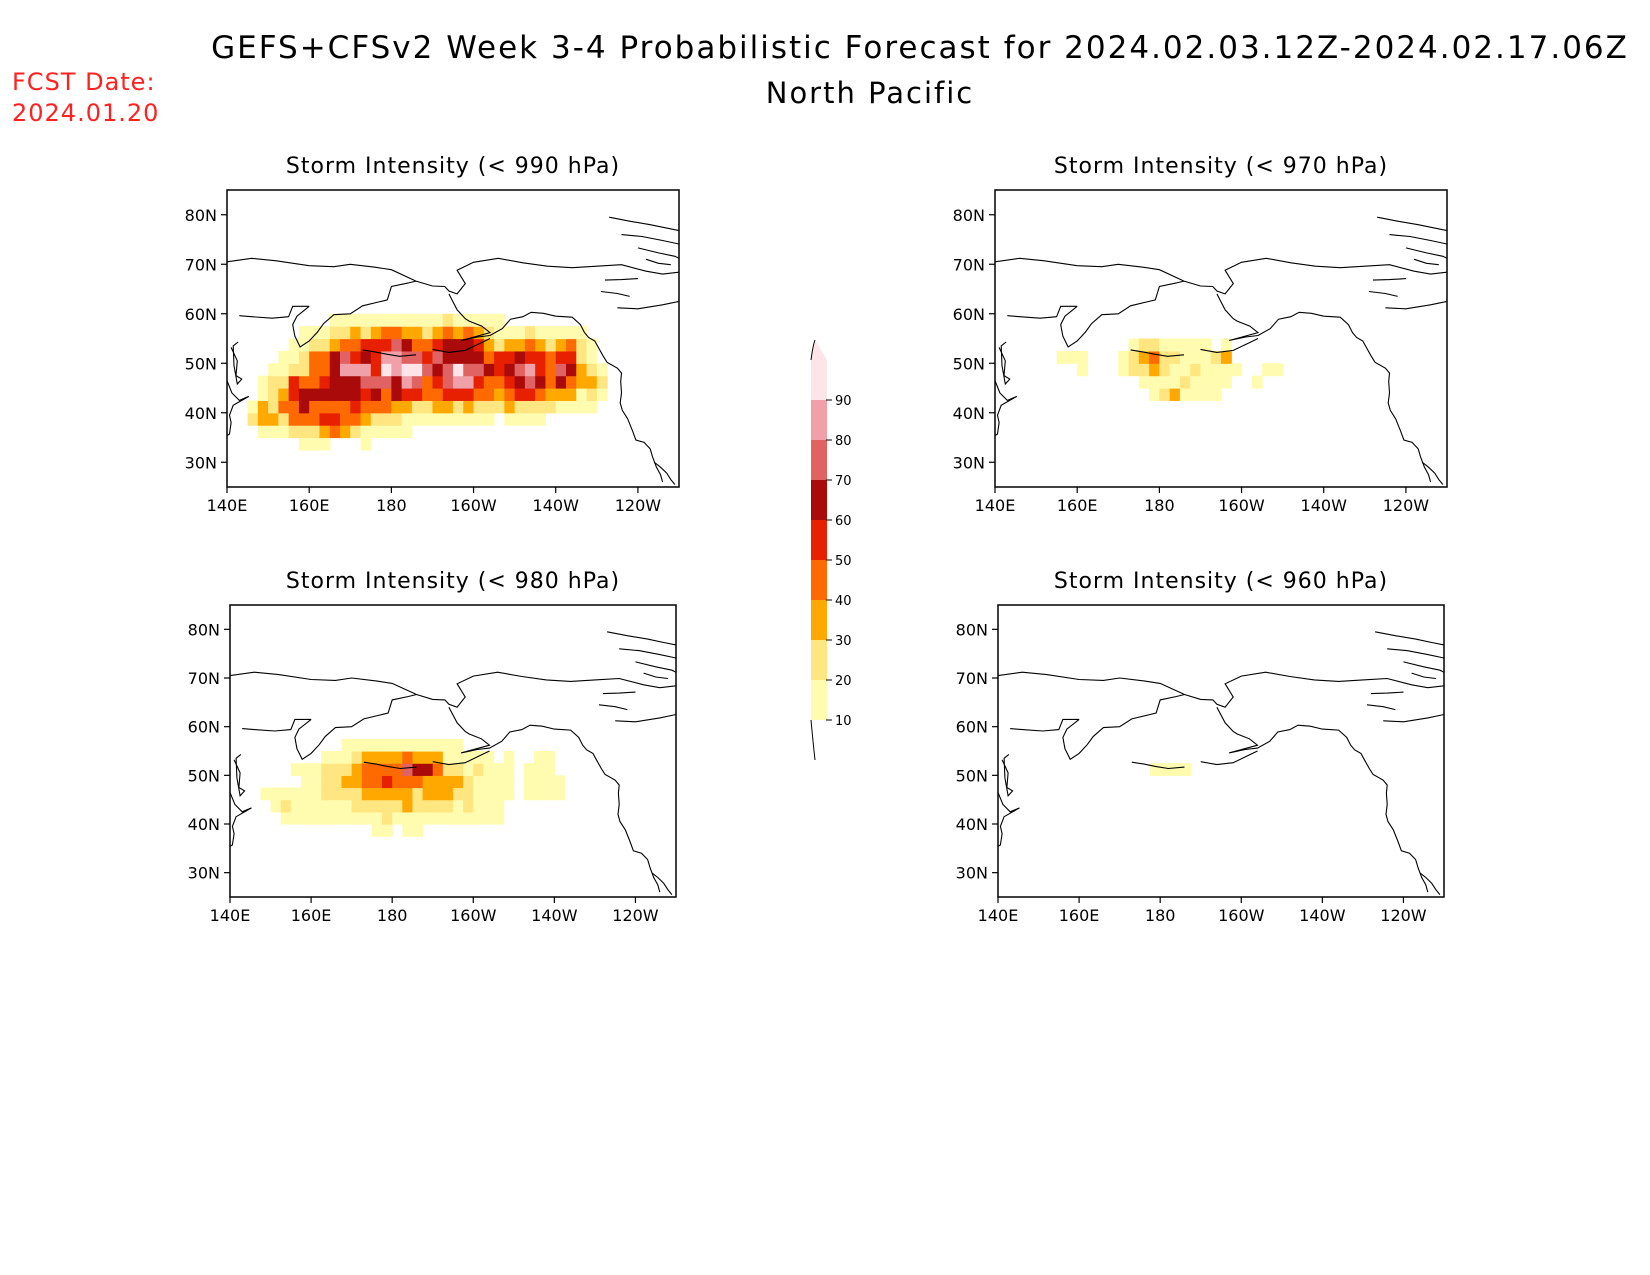  Describe the element at coordinates (843, 561) in the screenshot. I see `colorbar-tick-label: 50` at that location.